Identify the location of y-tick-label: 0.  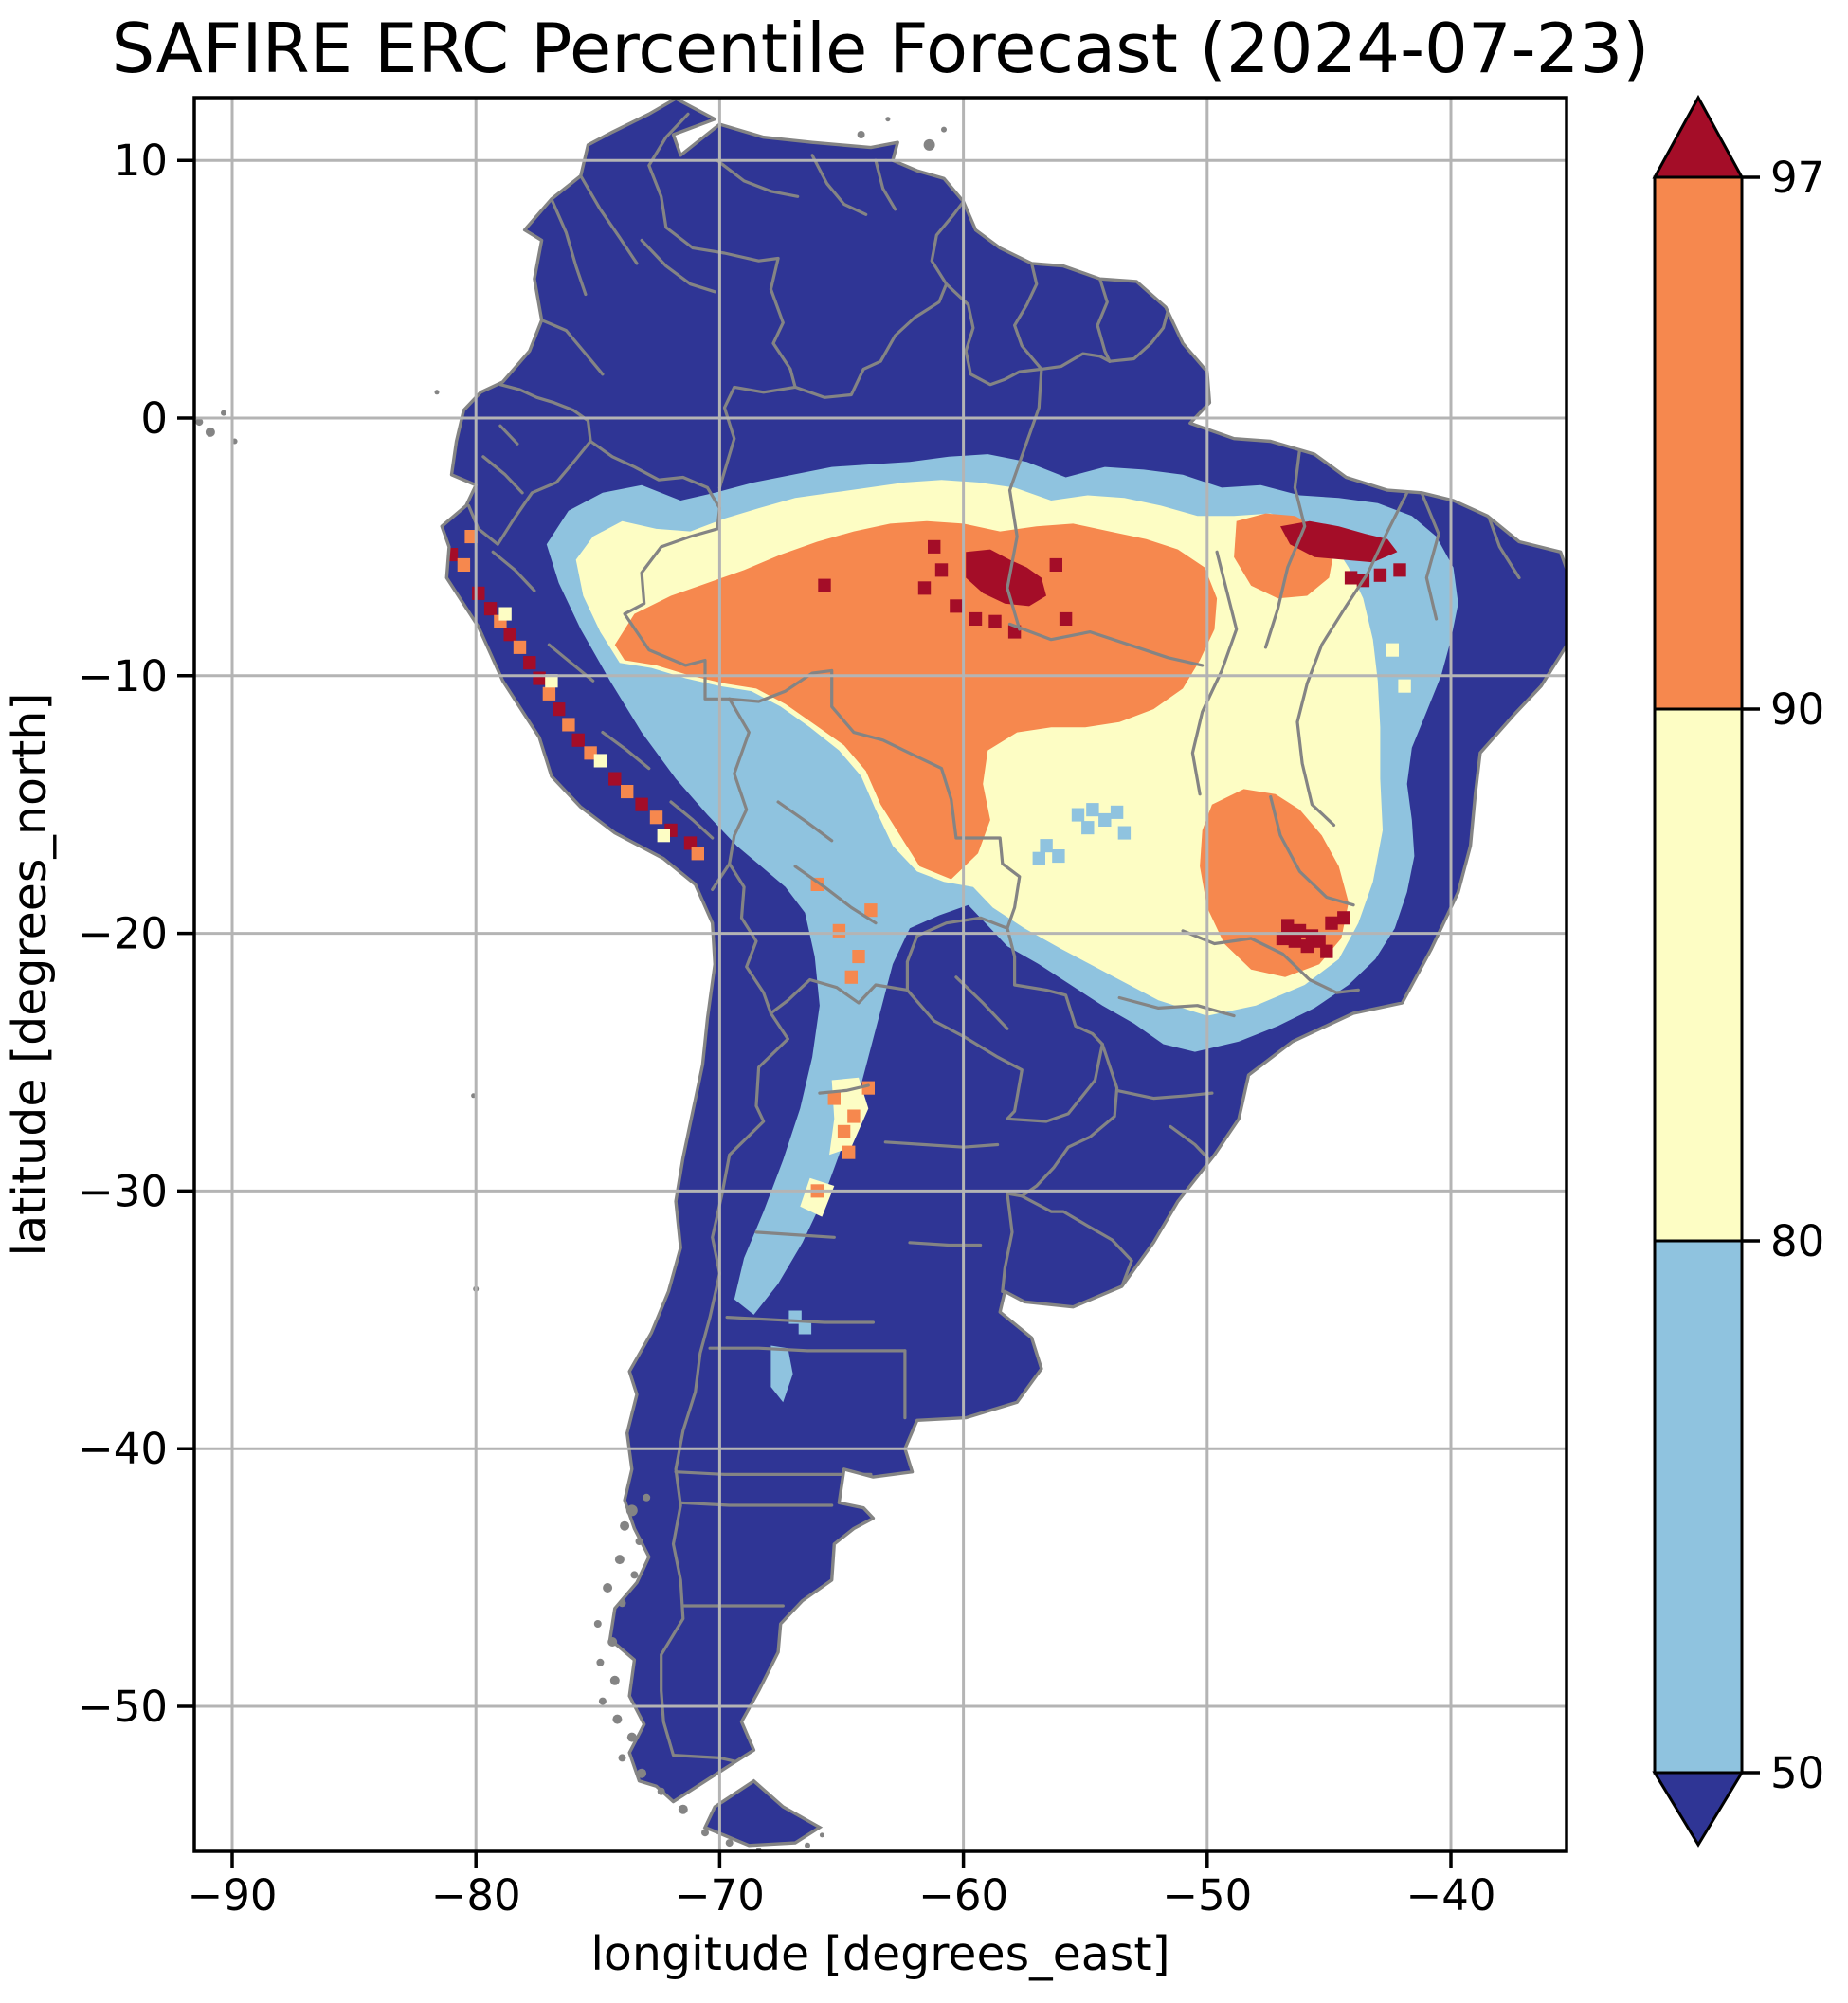
(154, 419).